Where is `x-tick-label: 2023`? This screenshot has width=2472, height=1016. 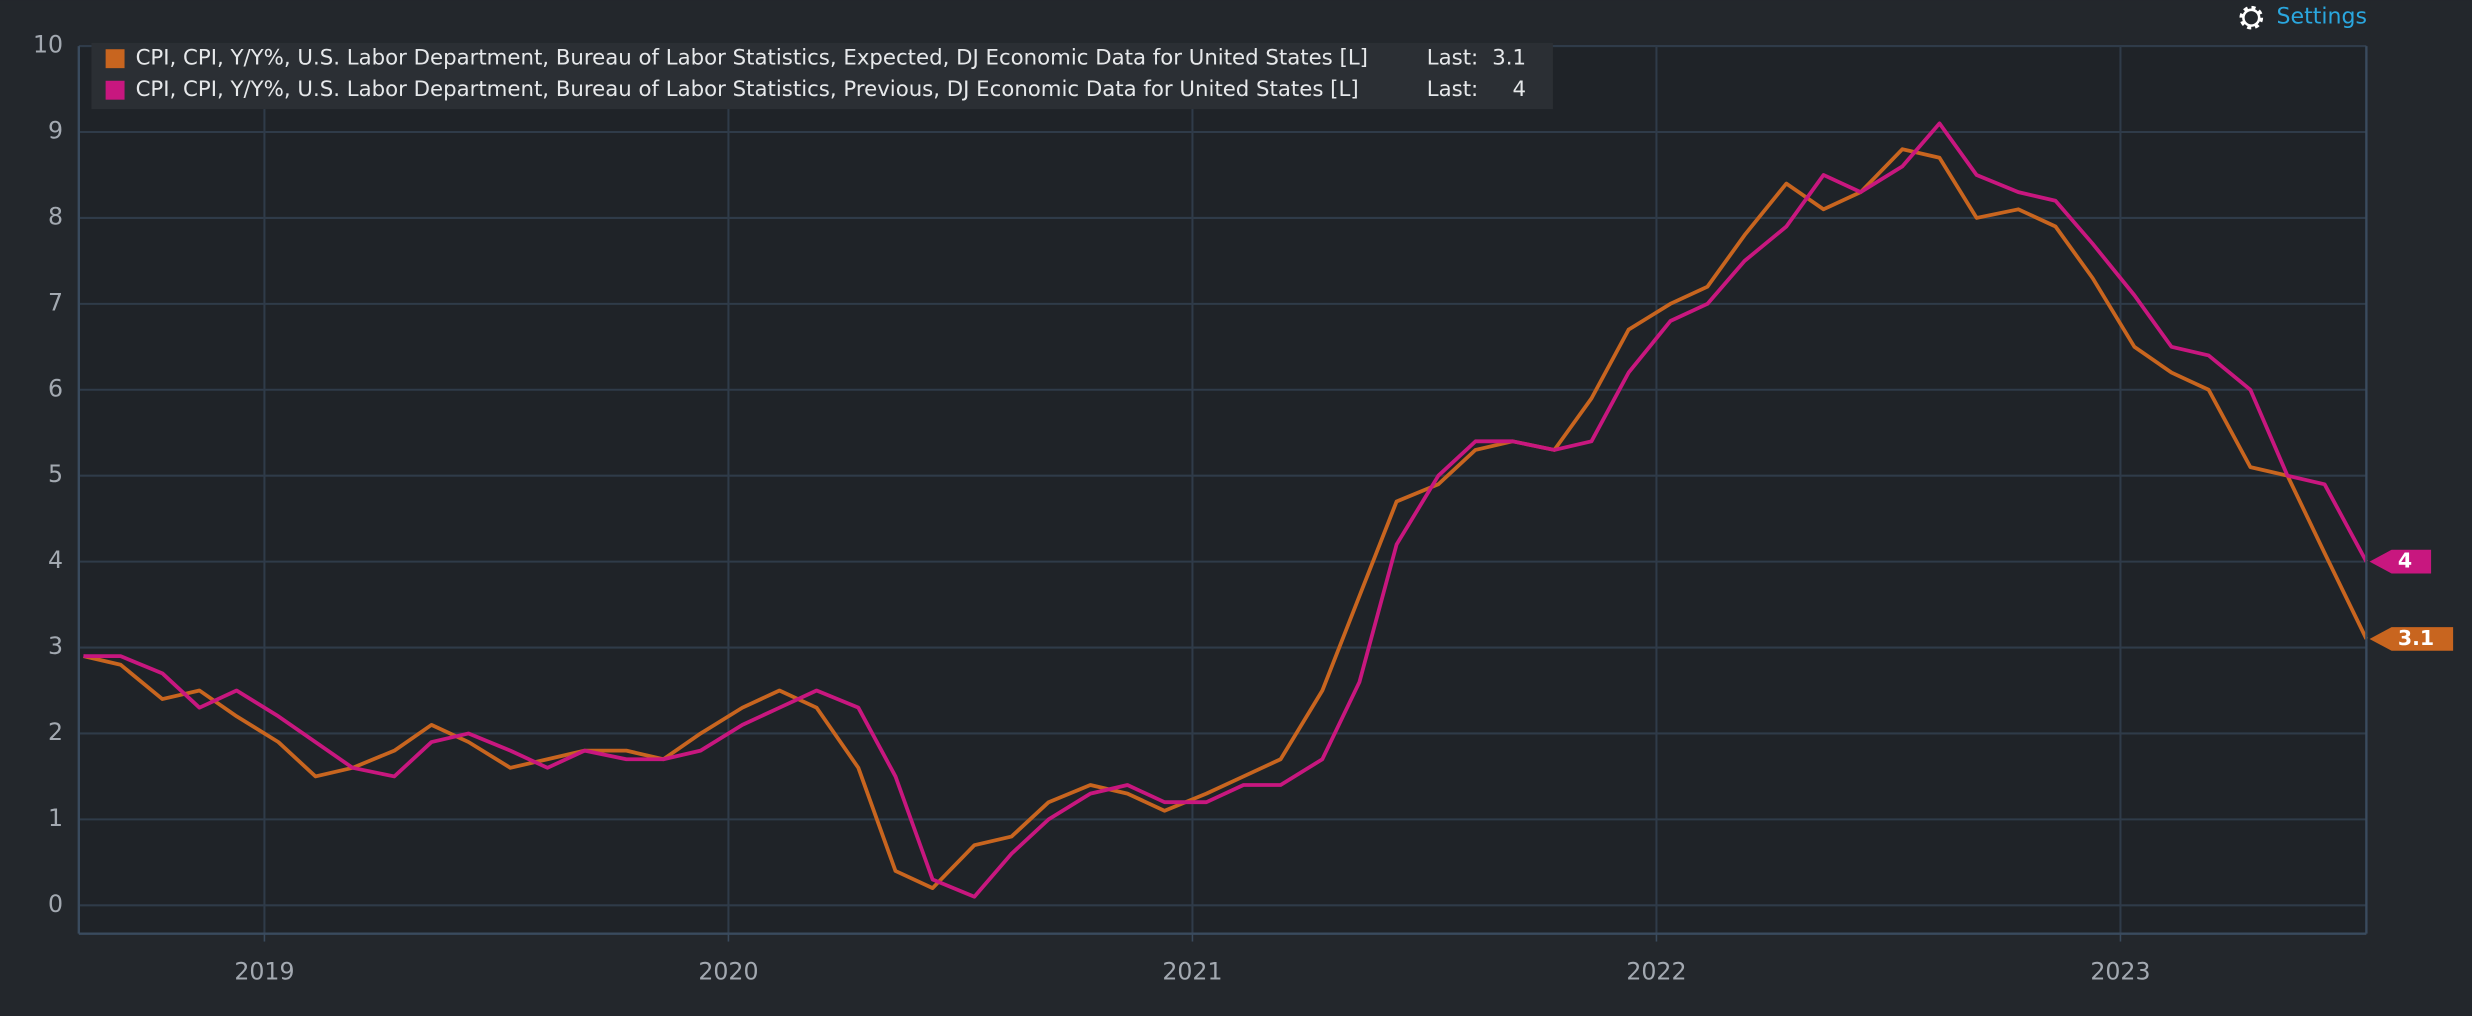
x-tick-label: 2023 is located at coordinates (2120, 972).